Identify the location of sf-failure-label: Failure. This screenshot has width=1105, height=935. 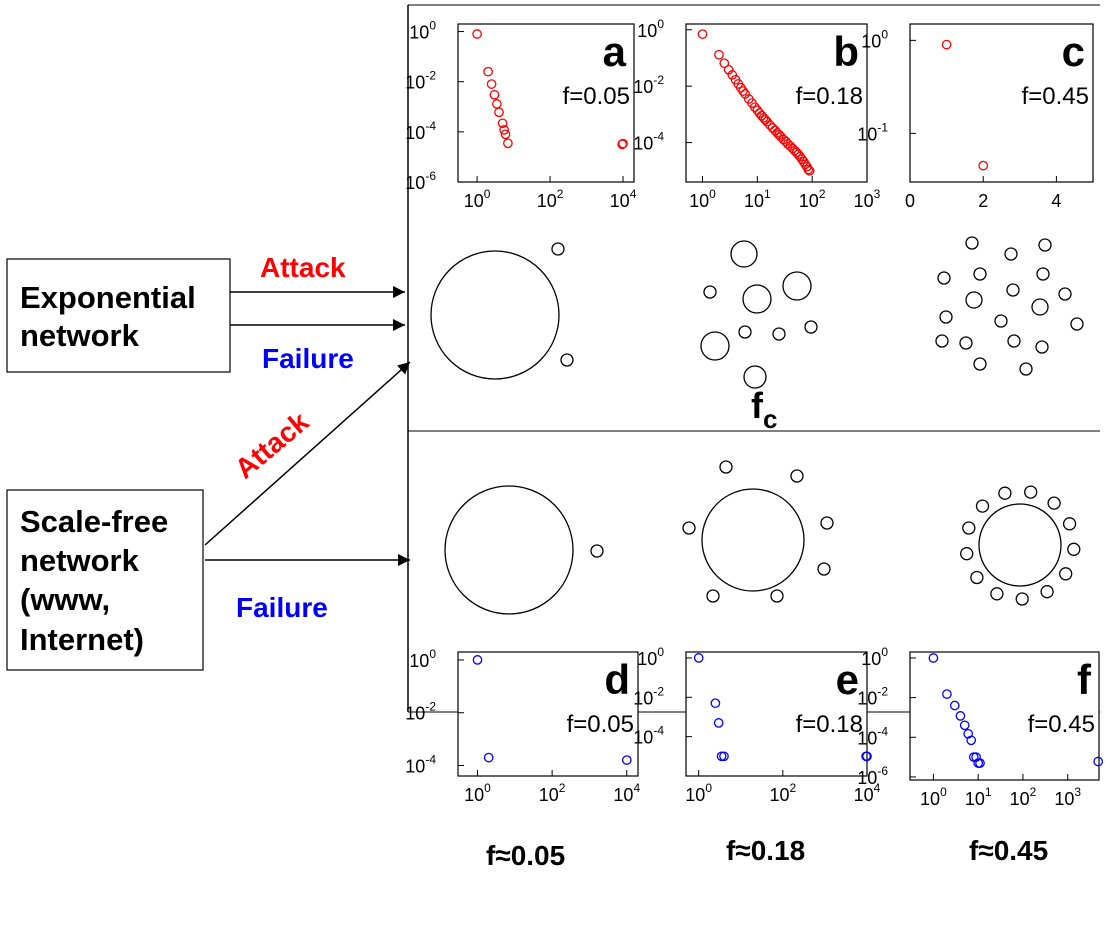
(282, 607).